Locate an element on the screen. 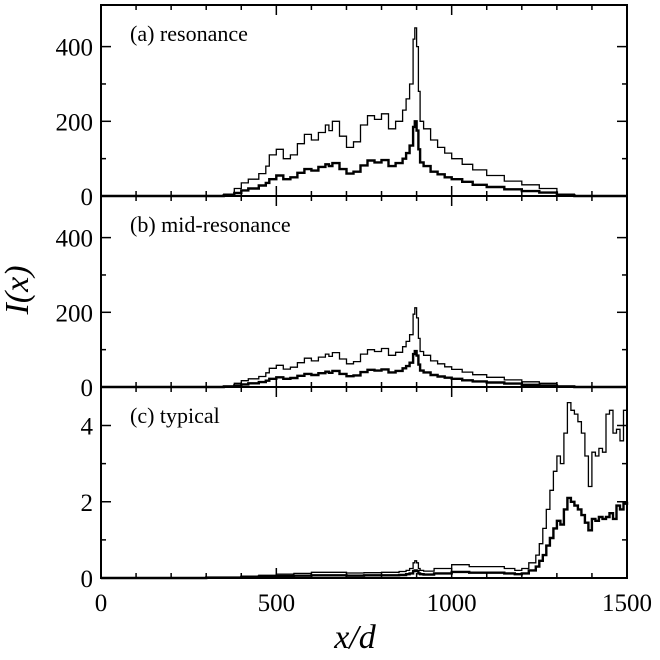 This screenshot has width=660, height=660. x-axis-label: x/d is located at coordinates (355, 637).